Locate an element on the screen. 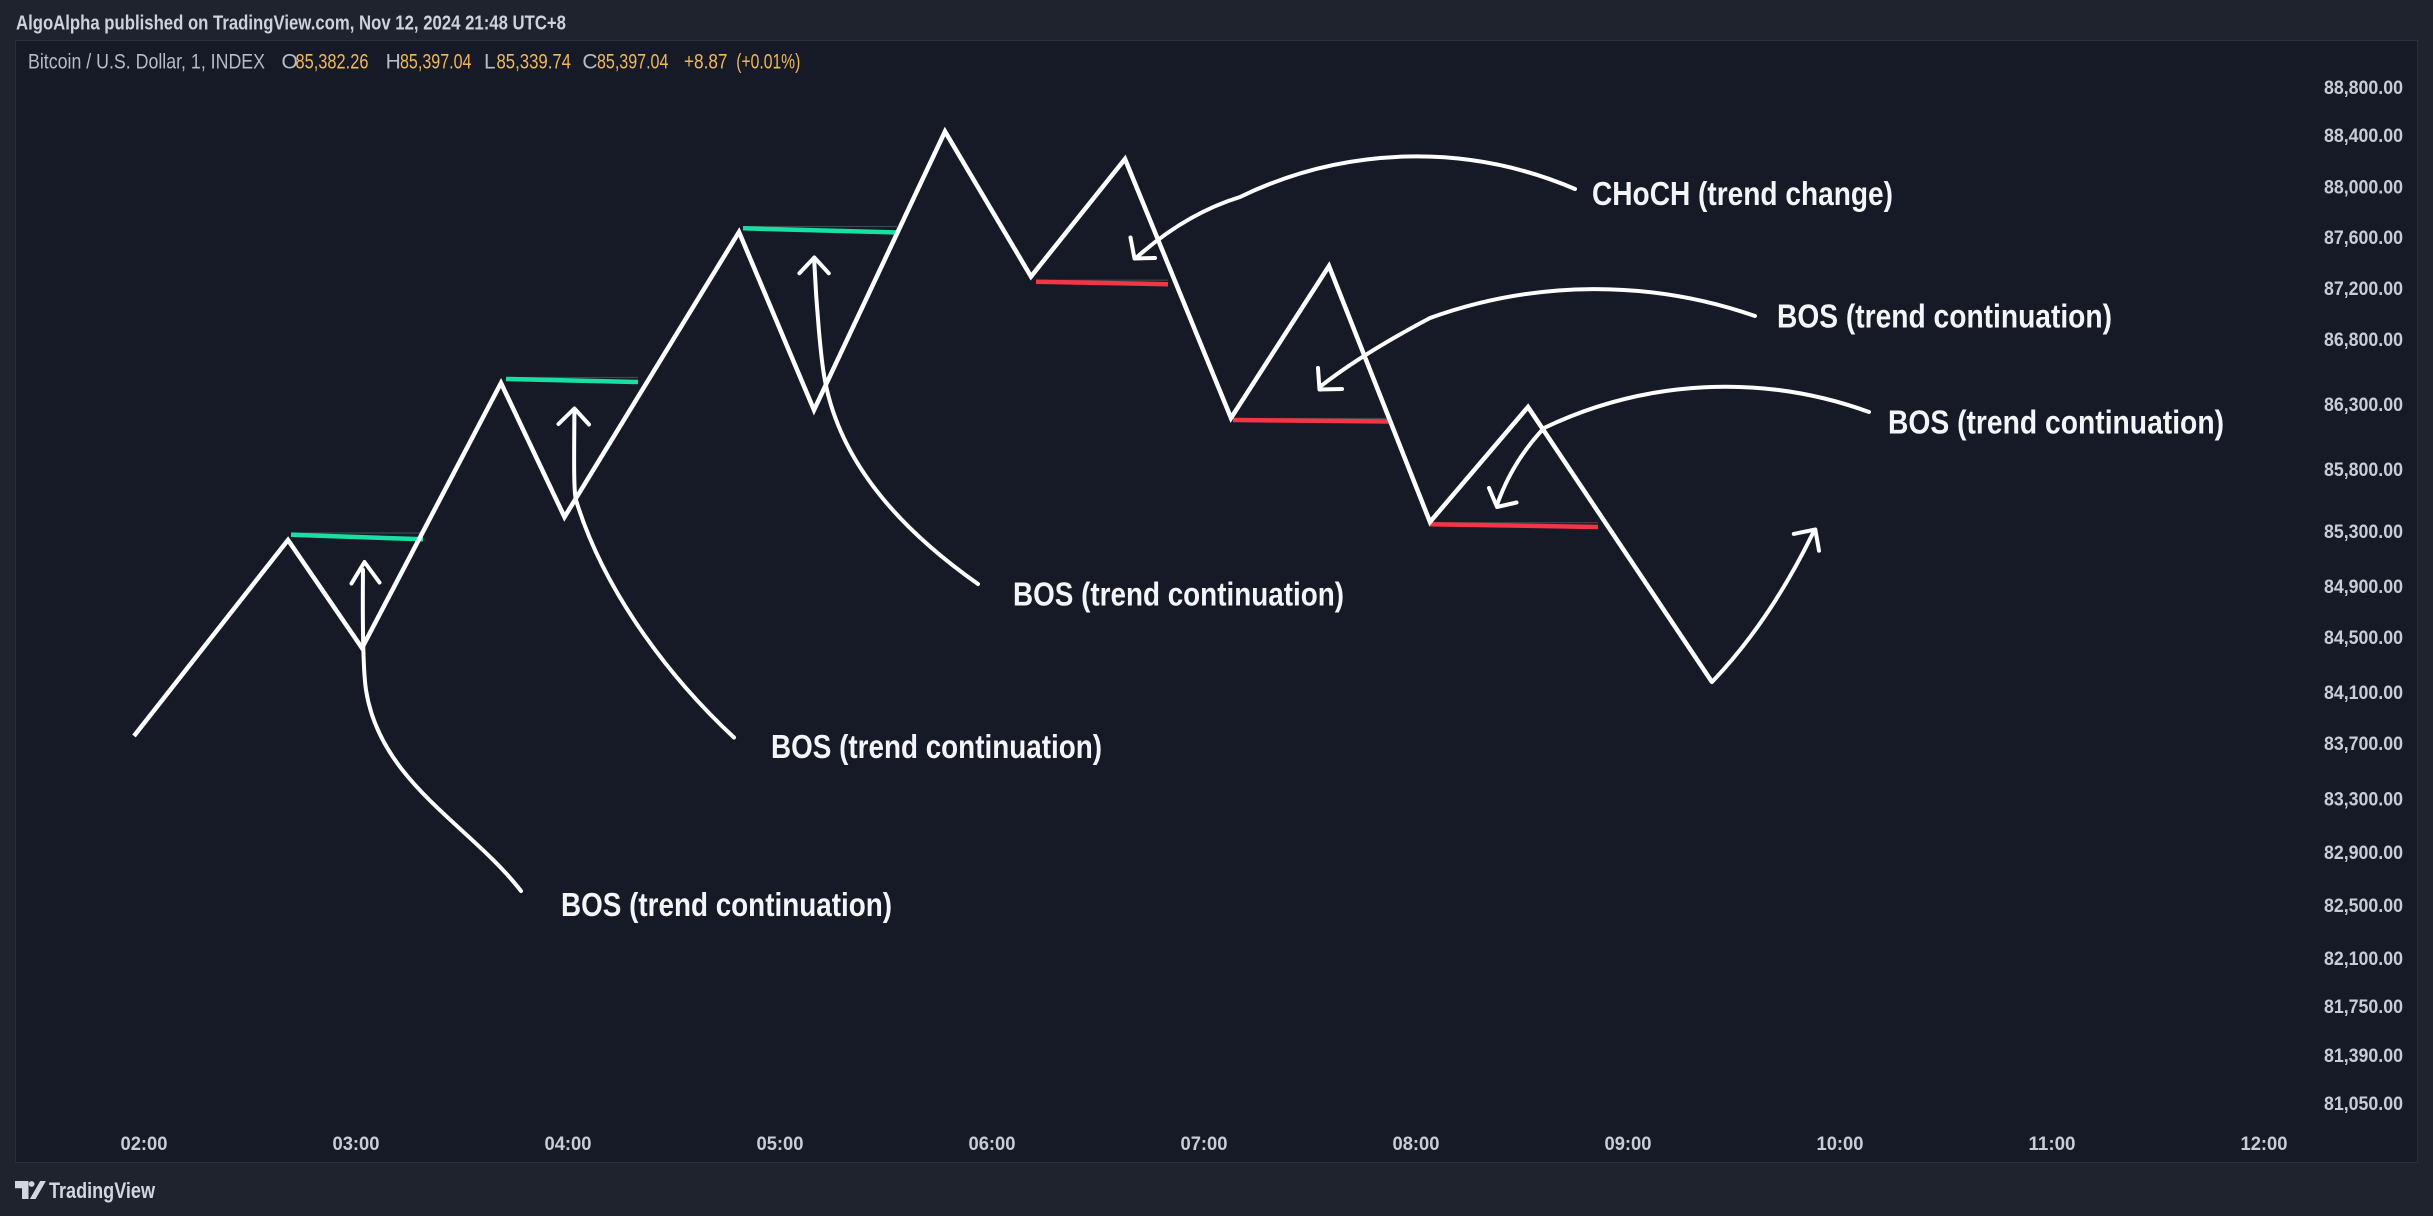 The height and width of the screenshot is (1216, 2433). svg-text: O is located at coordinates (290, 62).